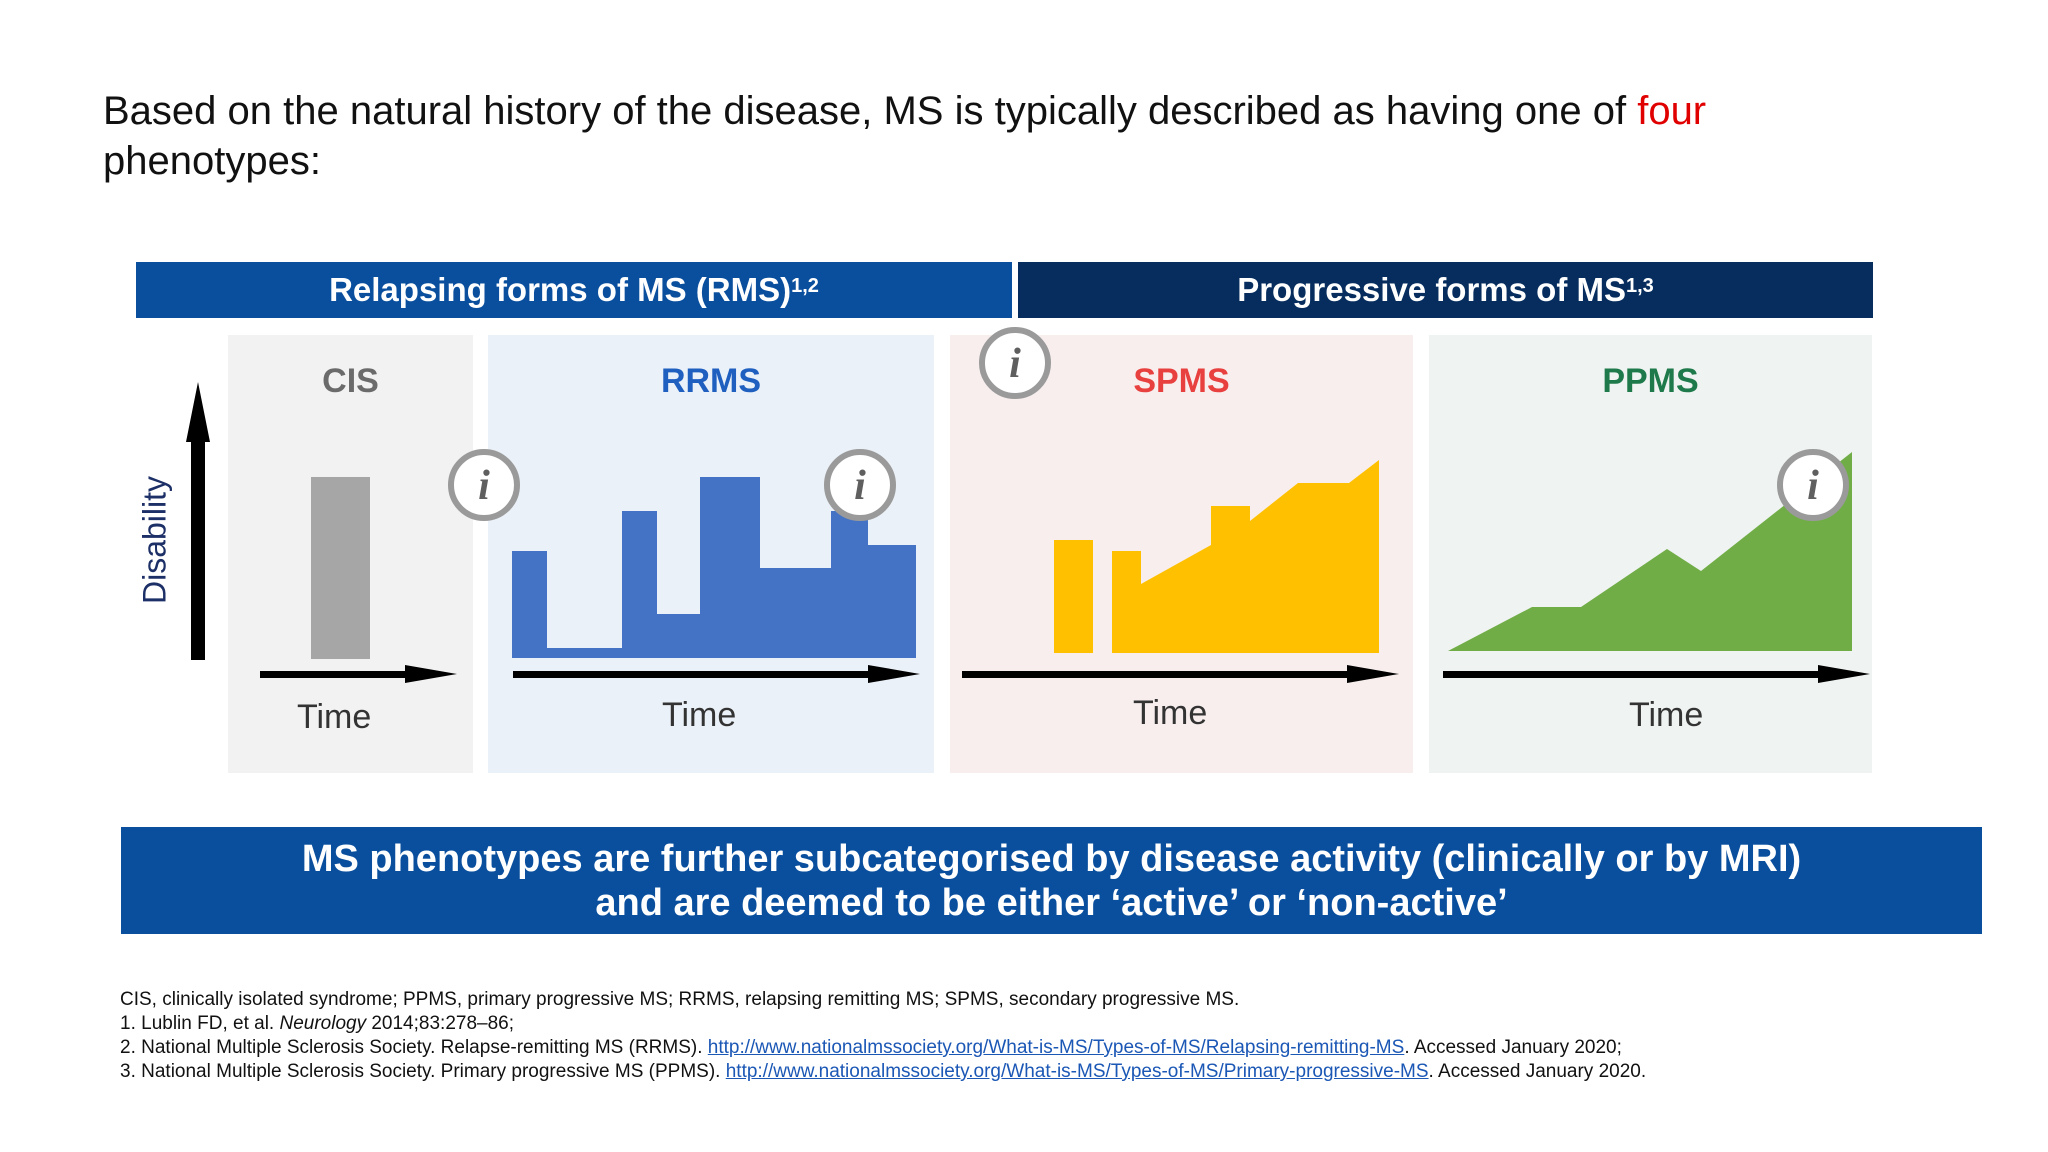  I want to click on rrms-disability-shape, so click(714, 567).